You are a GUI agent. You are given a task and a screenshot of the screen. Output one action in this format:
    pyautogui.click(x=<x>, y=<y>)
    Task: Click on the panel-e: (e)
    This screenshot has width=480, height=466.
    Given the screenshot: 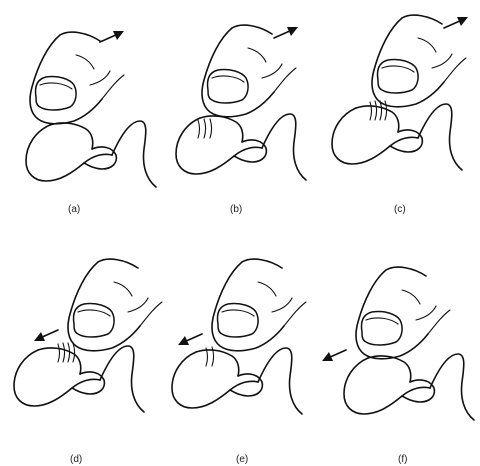 What is the action you would take?
    pyautogui.click(x=239, y=361)
    